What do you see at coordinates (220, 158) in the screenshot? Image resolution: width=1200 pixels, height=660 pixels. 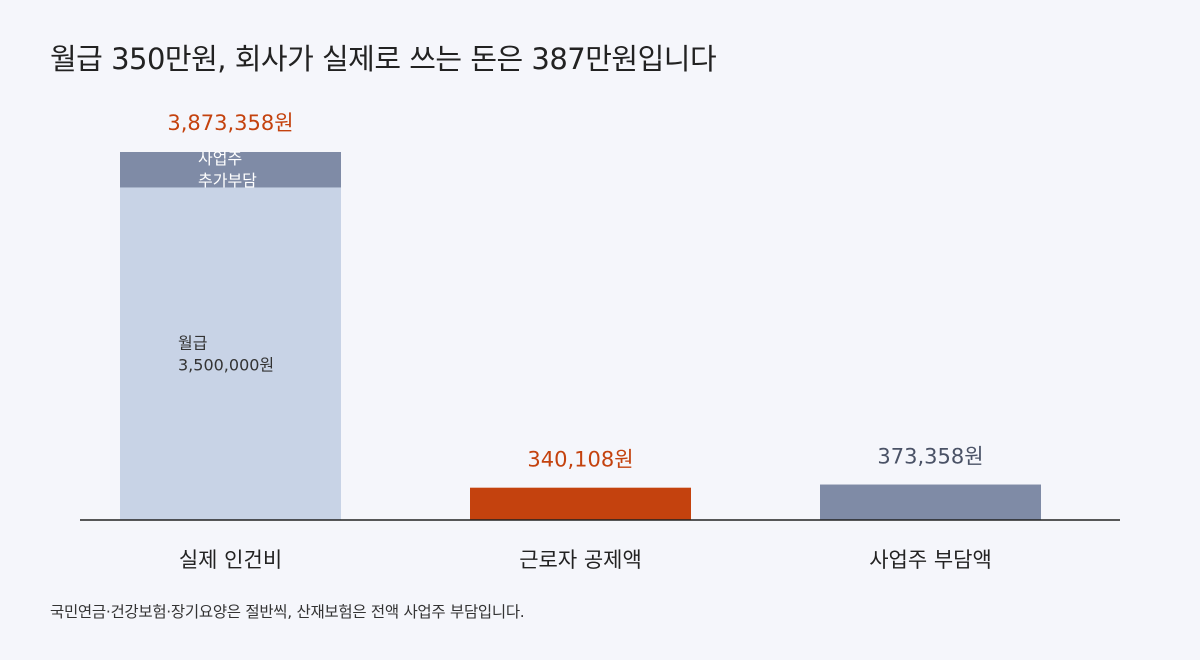 I see `segment-label-0-1-0: 사업주` at bounding box center [220, 158].